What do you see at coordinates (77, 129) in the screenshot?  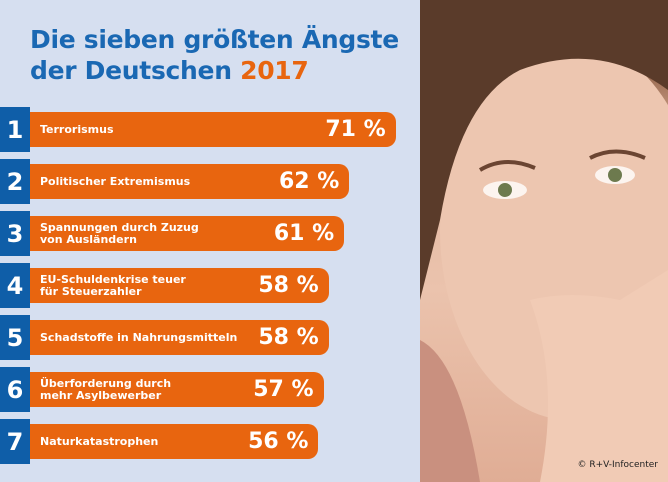 I see `bar-label: Terrorismus` at bounding box center [77, 129].